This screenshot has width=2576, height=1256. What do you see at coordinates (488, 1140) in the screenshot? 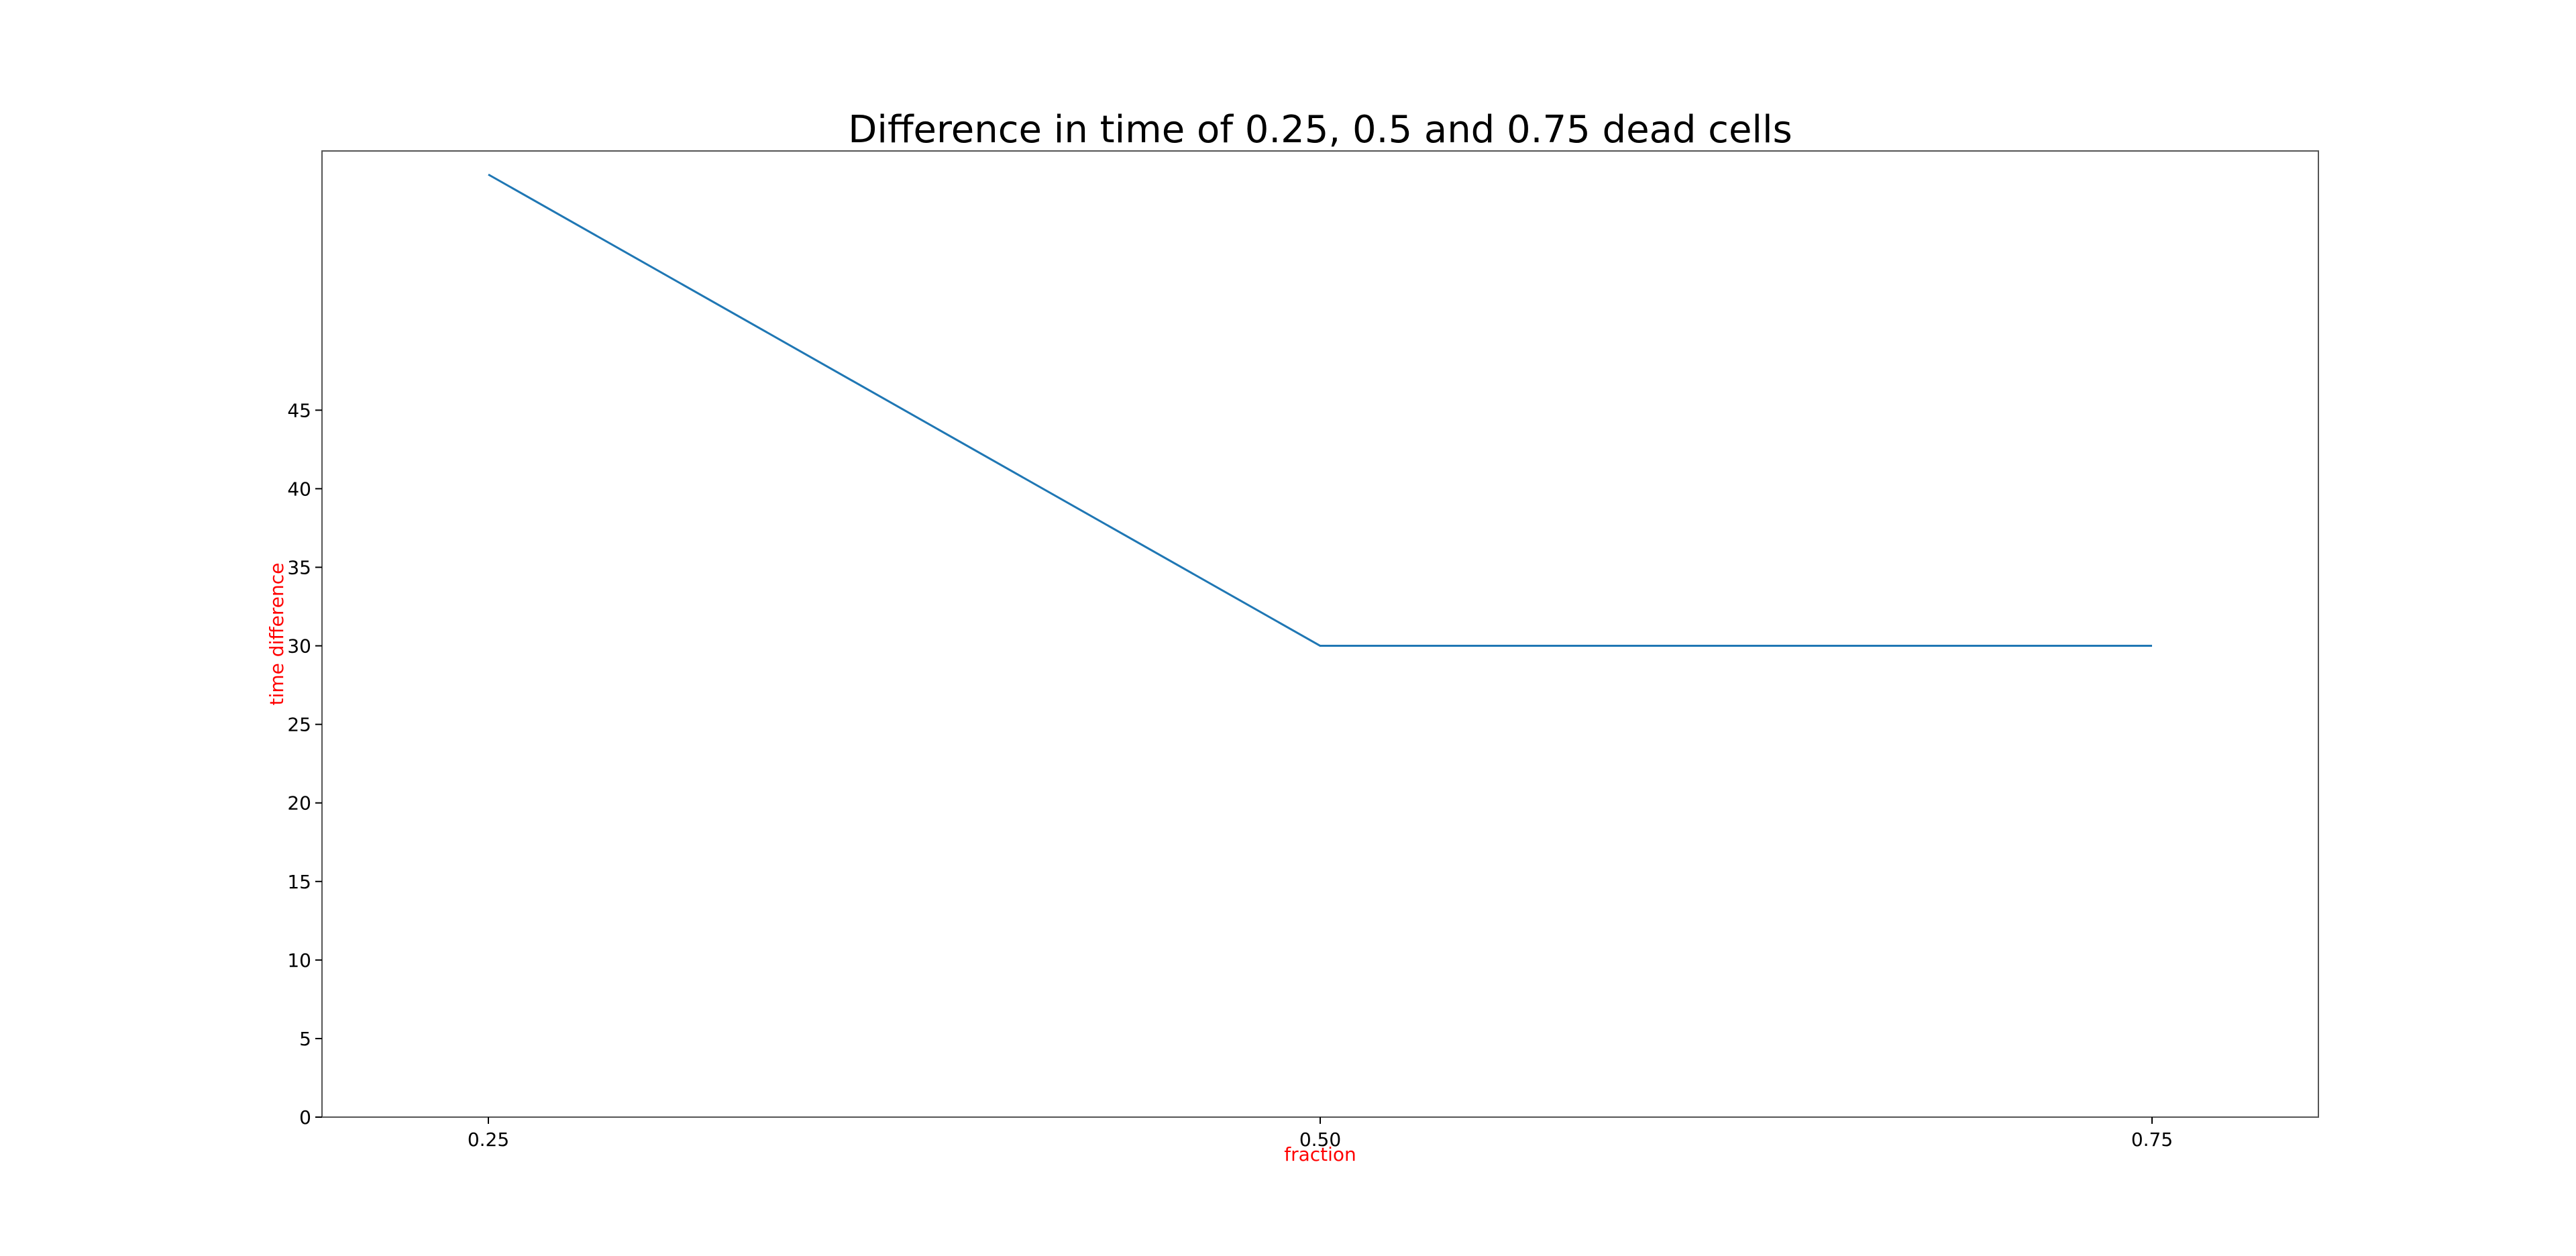
I see `x-tick-label: 0.25` at bounding box center [488, 1140].